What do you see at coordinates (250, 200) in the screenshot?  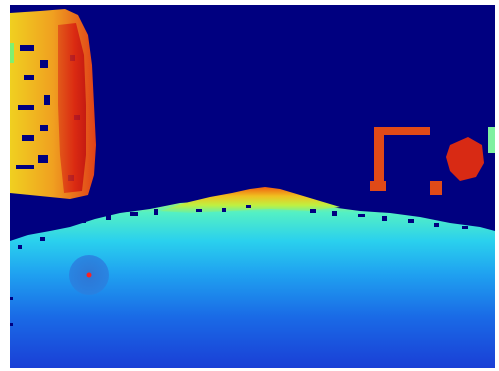 I see `horizon-mound` at bounding box center [250, 200].